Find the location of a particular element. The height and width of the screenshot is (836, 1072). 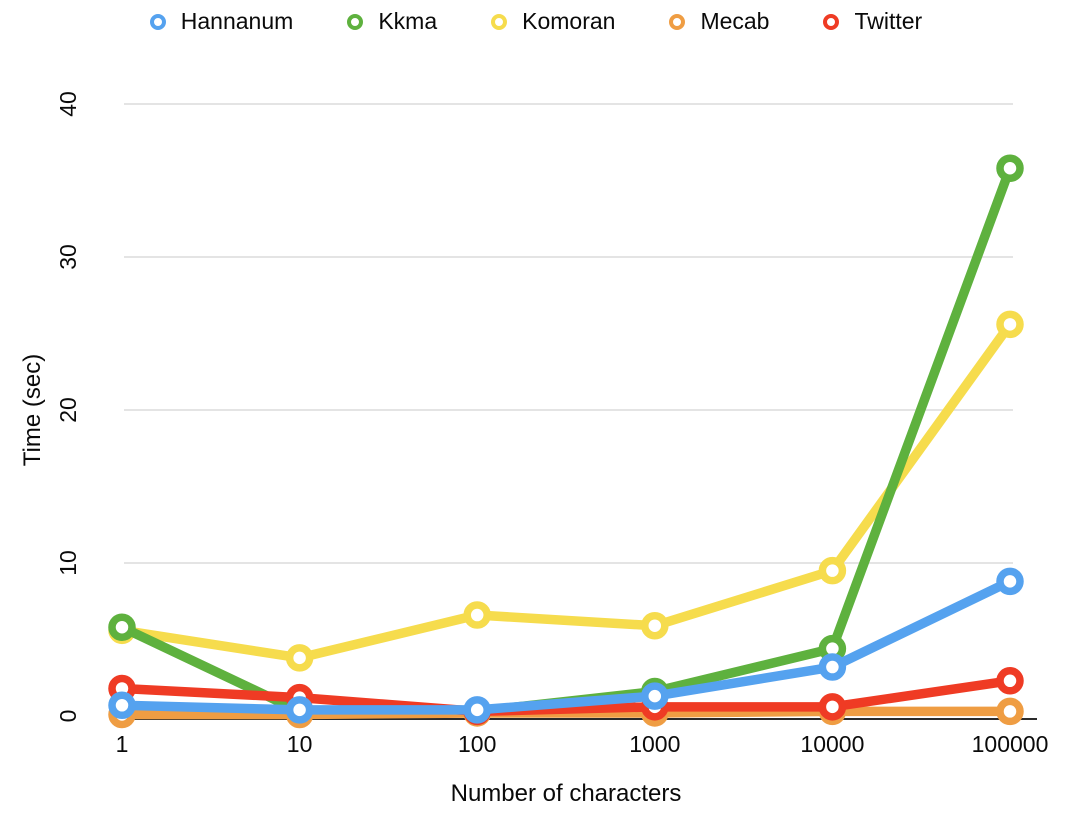

legend-item-twitter: Twitter is located at coordinates (872, 21).